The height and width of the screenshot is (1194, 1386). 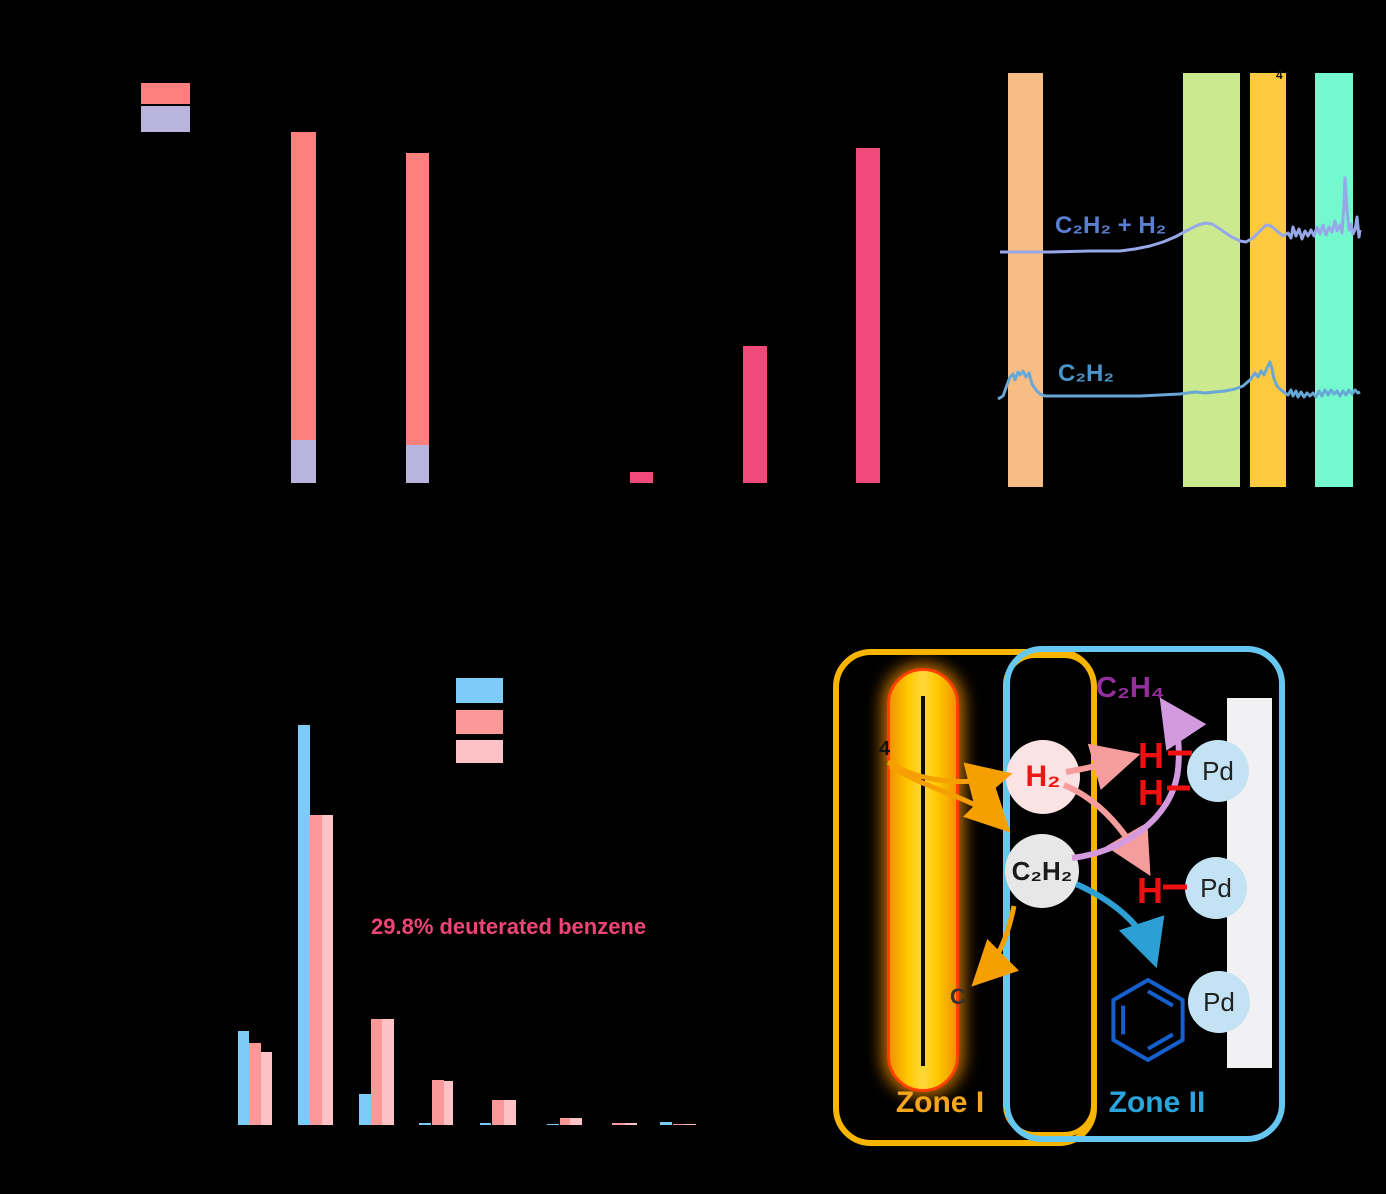 What do you see at coordinates (479, 722) in the screenshot?
I see `panel-d-legend-swatch-salmon` at bounding box center [479, 722].